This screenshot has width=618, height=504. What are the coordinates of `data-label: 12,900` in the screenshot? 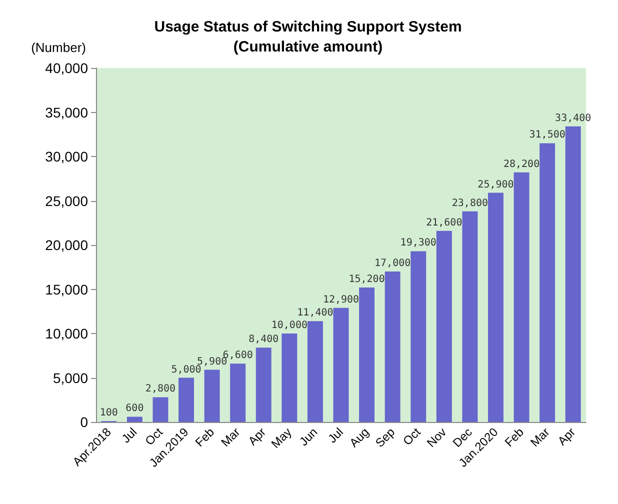 It's located at (341, 300).